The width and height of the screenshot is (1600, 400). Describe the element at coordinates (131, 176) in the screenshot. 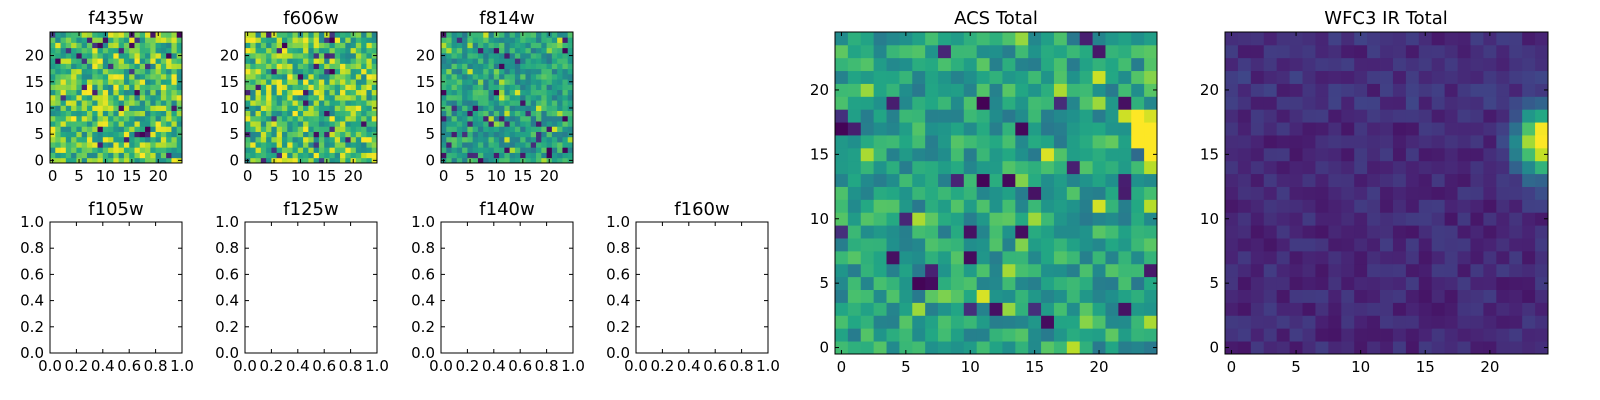

I see `x-tick-label: 15` at that location.